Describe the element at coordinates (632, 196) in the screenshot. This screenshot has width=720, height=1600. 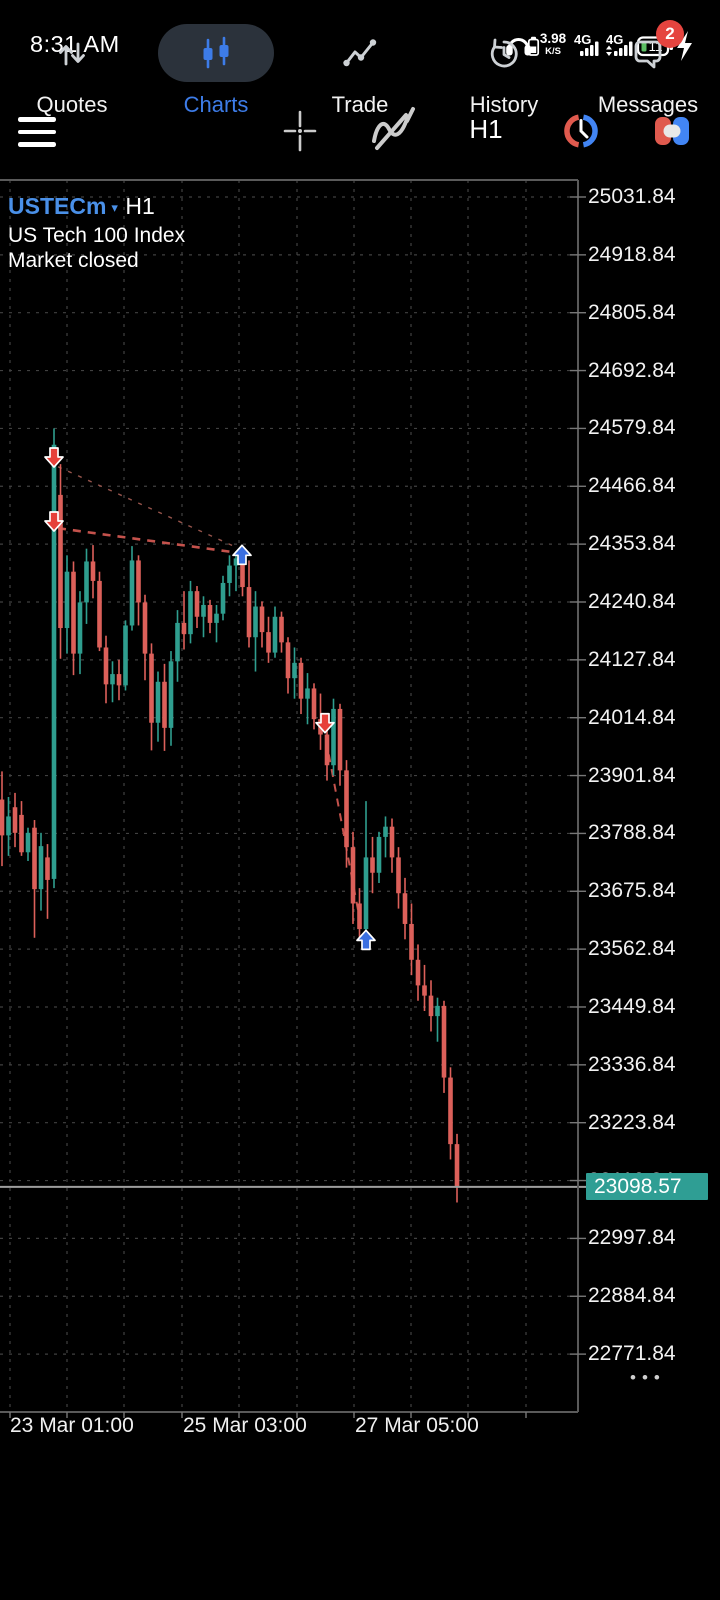
I see `price-axis-label: 25031.84` at that location.